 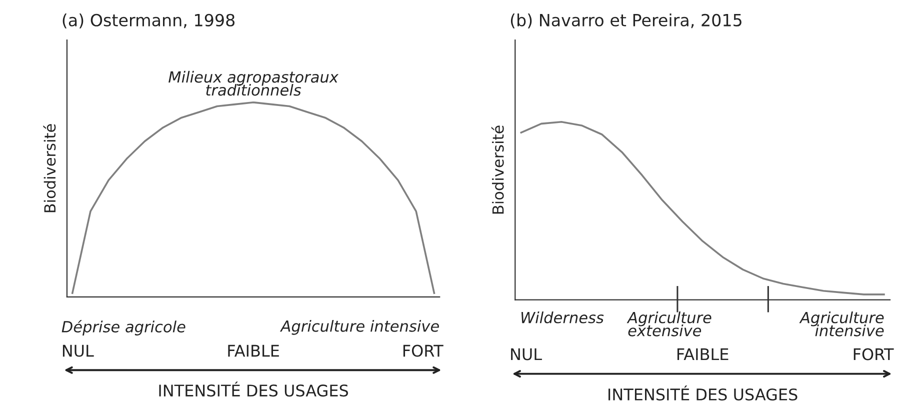 I want to click on text: Milieux agropastoraux traditionnels, so click(x=253, y=83).